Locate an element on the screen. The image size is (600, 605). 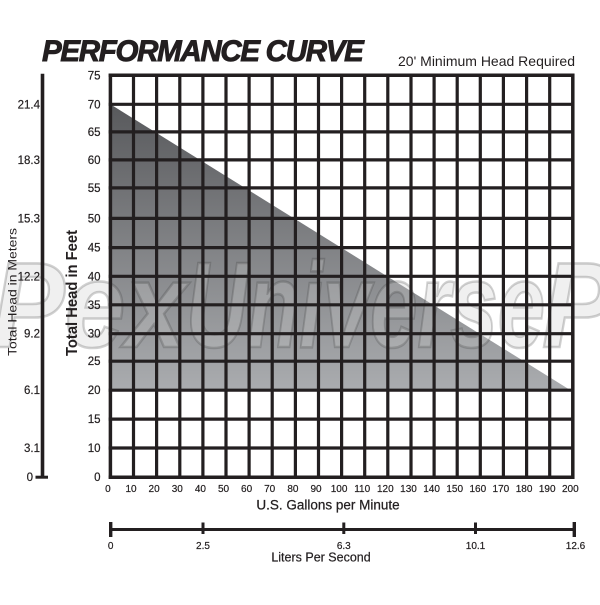
svg-text: 110 is located at coordinates (362, 489).